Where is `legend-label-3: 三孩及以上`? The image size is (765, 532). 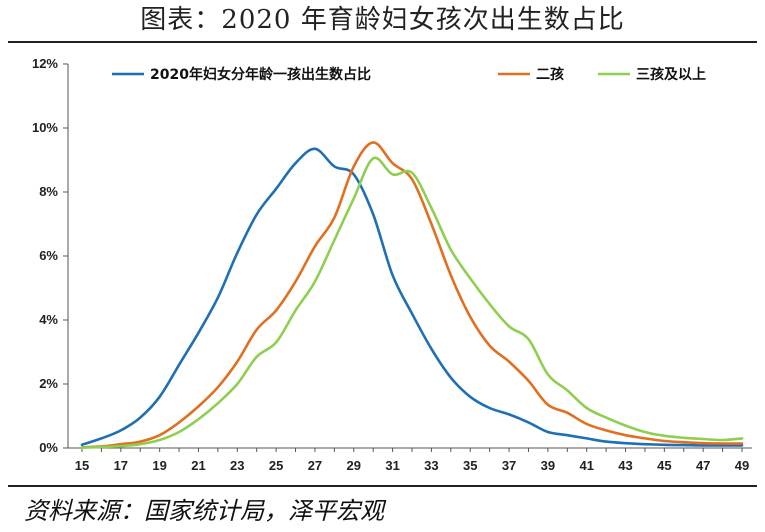
legend-label-3: 三孩及以上 is located at coordinates (671, 74).